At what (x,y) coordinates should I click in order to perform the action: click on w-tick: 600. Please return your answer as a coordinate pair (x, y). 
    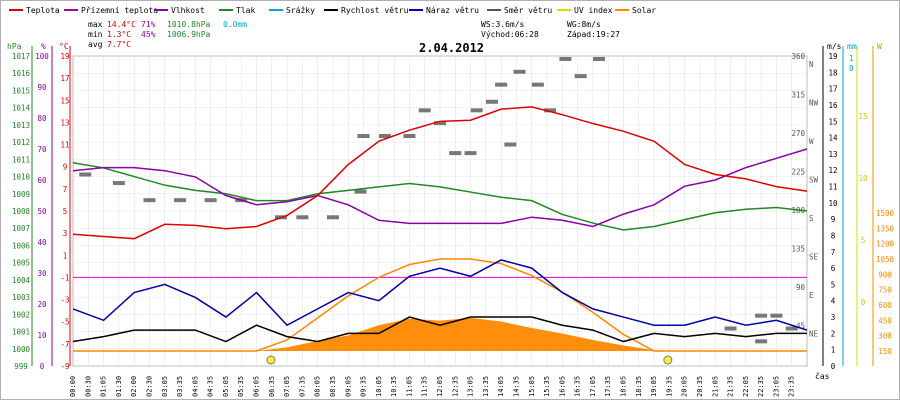
    Looking at the image, I should click on (885, 305).